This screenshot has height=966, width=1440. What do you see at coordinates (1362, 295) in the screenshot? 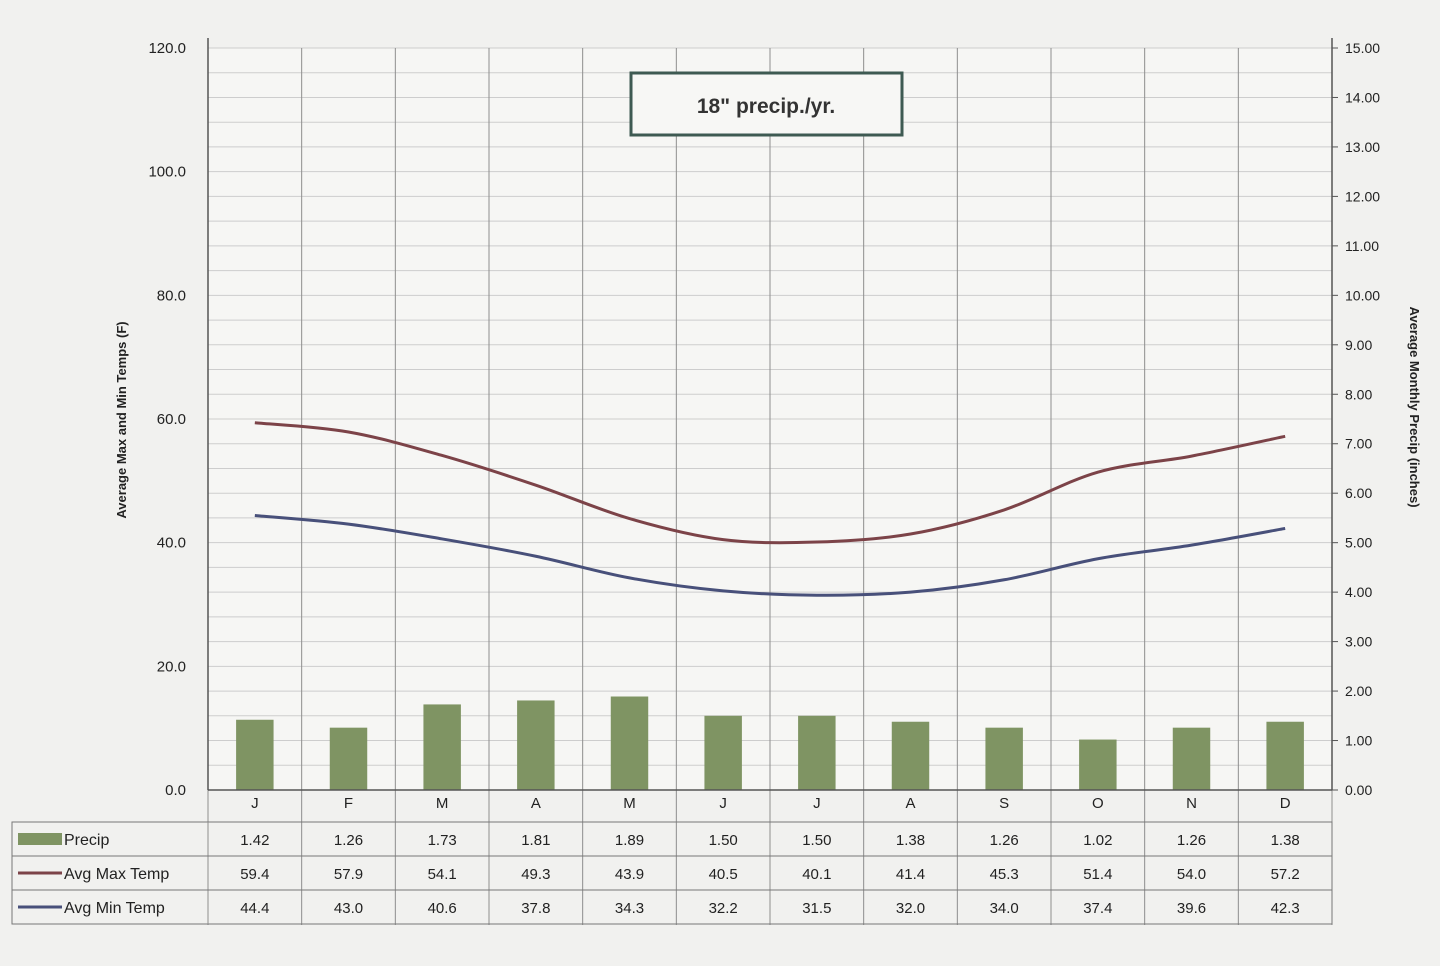
I see `right-tick-label: 10.00` at bounding box center [1362, 295].